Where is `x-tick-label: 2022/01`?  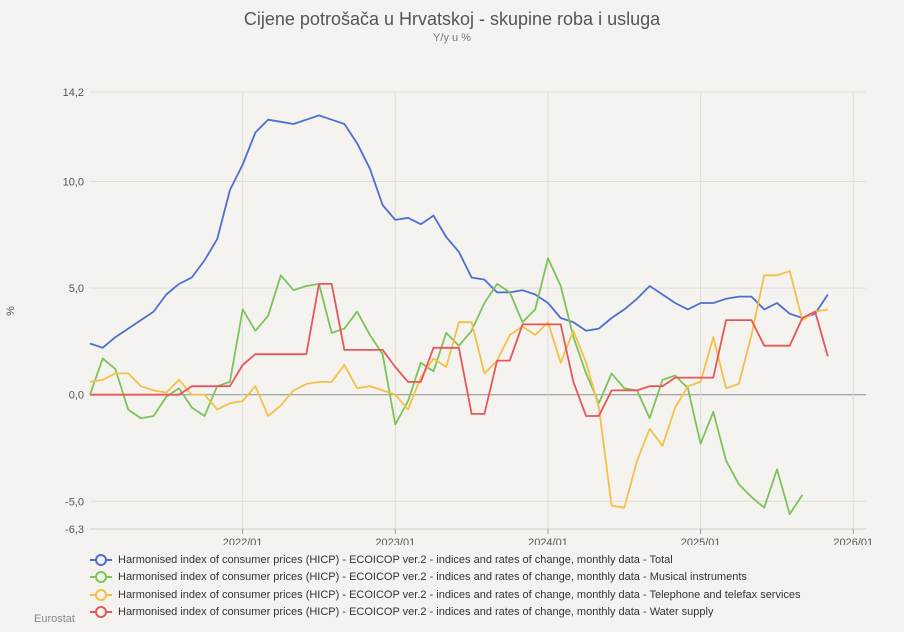 x-tick-label: 2022/01 is located at coordinates (243, 541).